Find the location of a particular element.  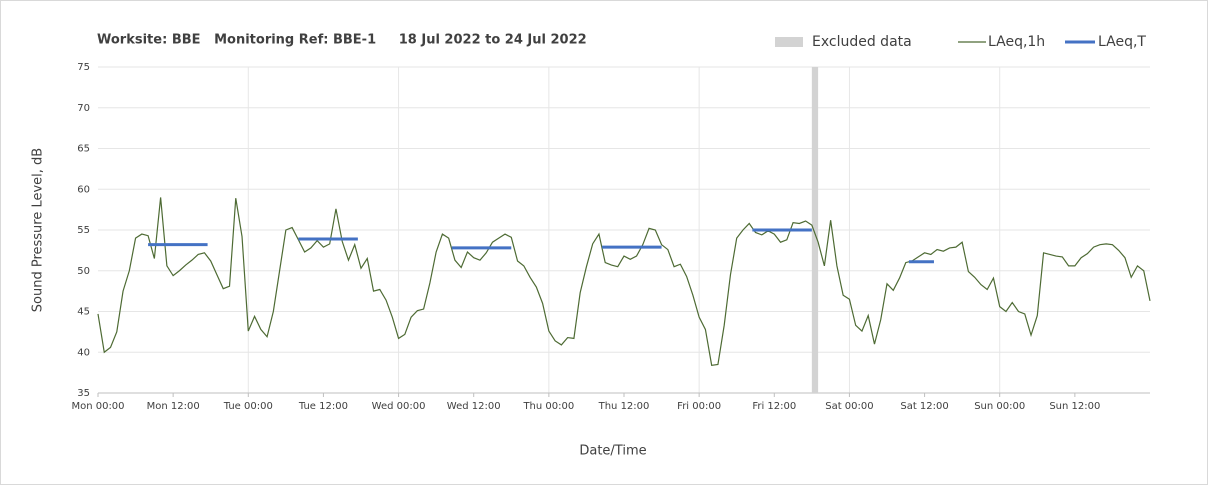

legend-swatch is located at coordinates (789, 42).